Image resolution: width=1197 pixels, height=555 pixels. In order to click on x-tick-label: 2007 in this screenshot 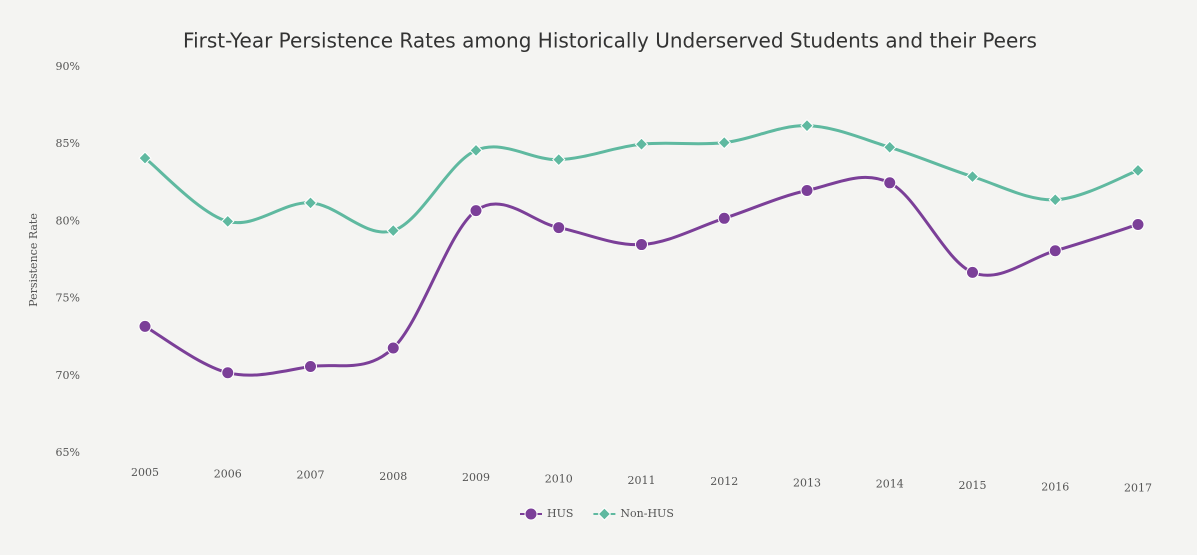, I will do `click(311, 475)`.